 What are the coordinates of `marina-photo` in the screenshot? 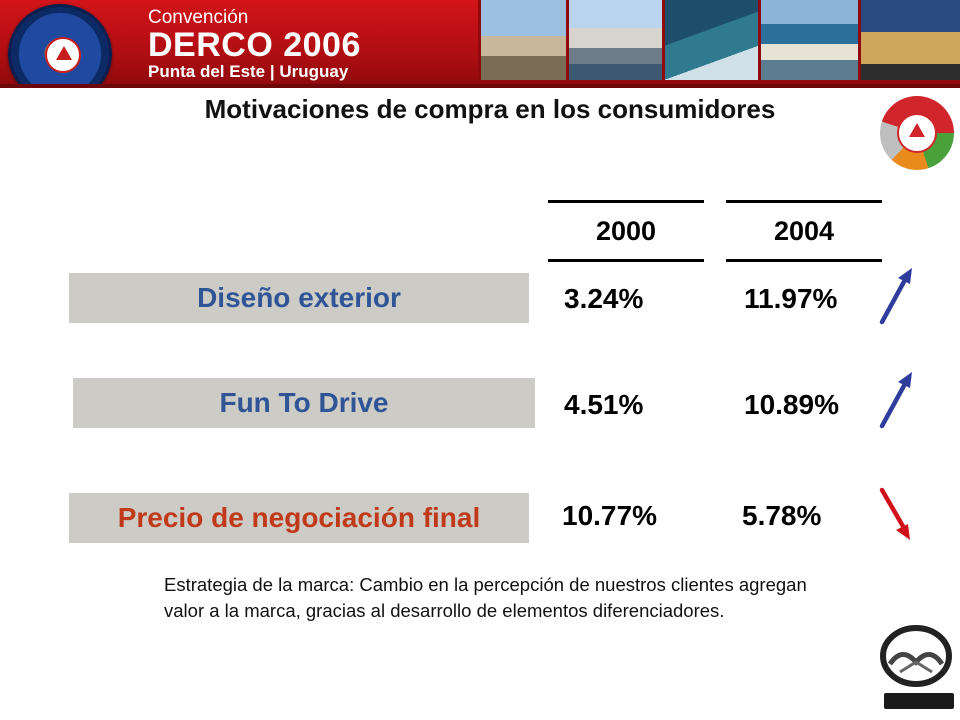 It's located at (710, 40).